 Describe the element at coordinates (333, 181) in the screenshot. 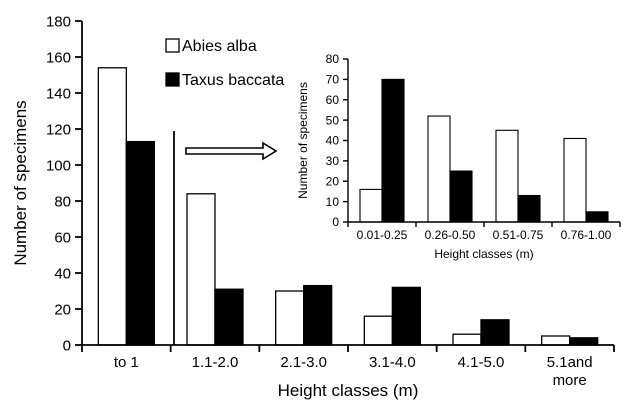

I see `inset-y-tick-label: 20` at that location.